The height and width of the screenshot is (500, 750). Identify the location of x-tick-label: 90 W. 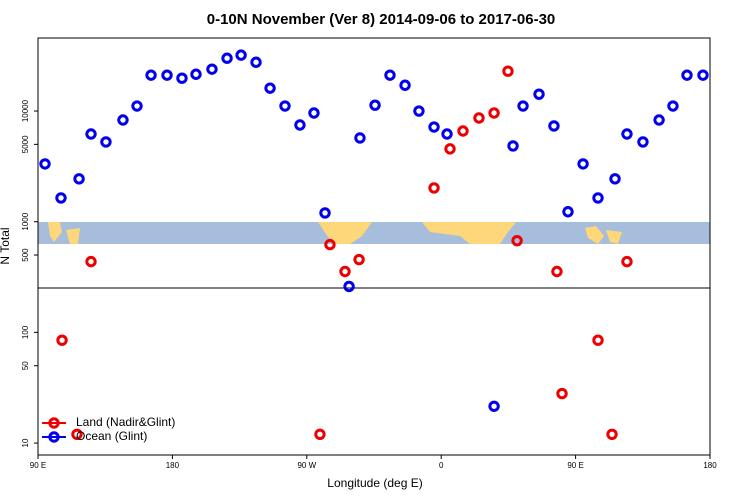
(306, 465).